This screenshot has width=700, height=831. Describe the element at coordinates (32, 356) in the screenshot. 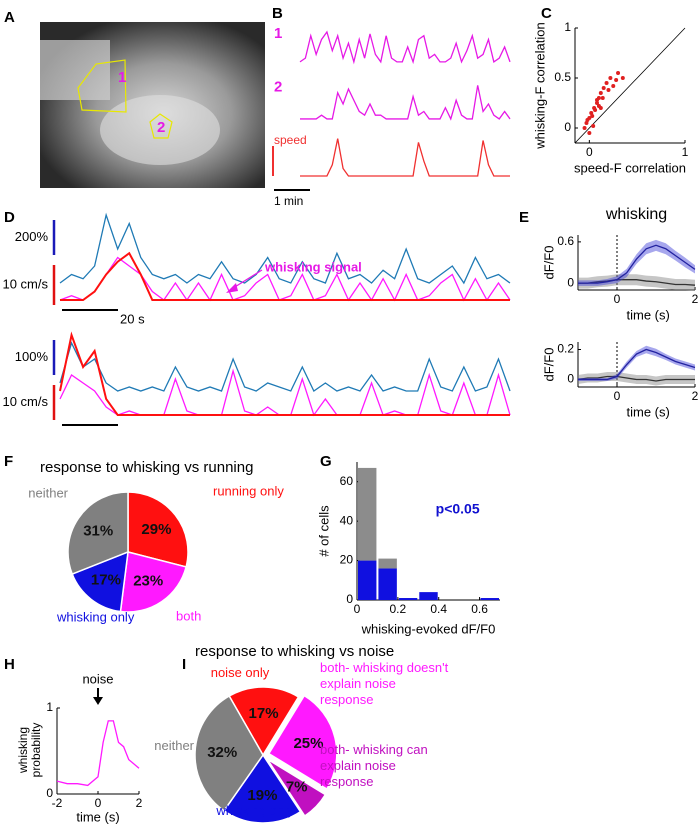

I see `scale-label: 100%` at that location.